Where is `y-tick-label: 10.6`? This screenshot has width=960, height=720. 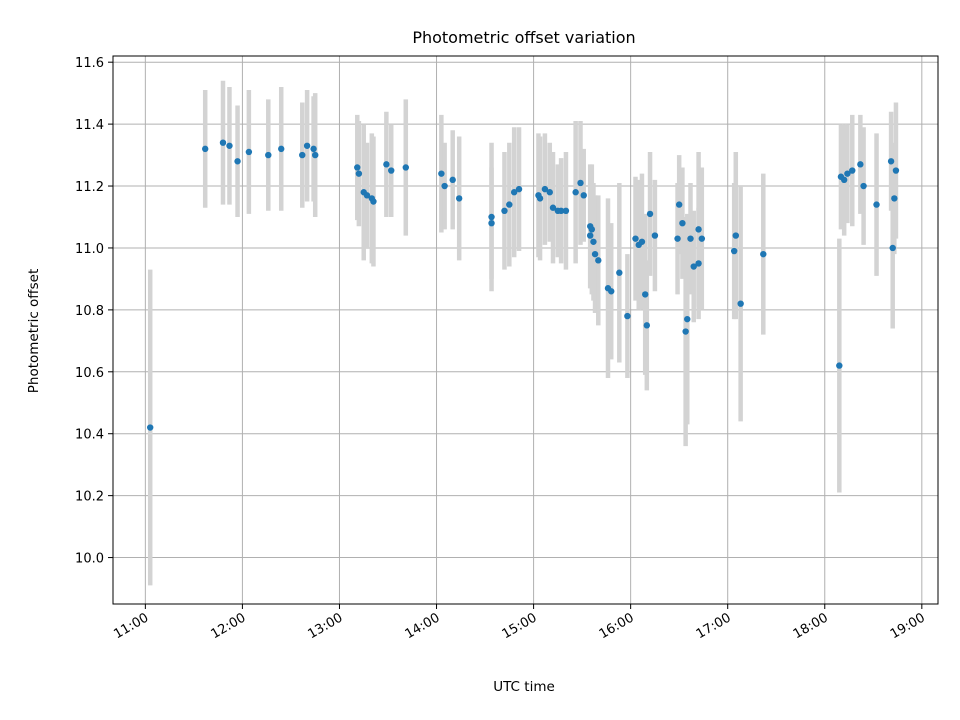
y-tick-label: 10.6 is located at coordinates (89, 373).